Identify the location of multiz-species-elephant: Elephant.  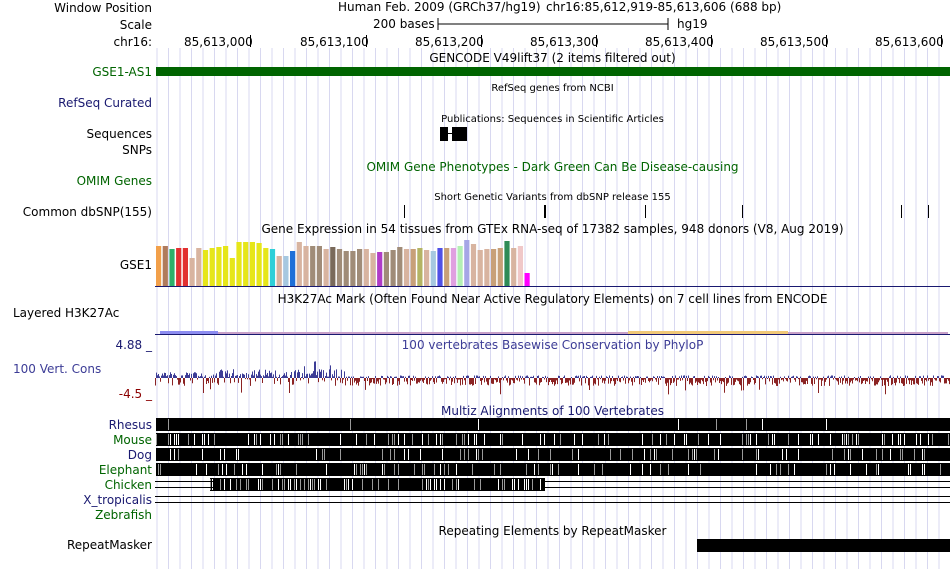
(125, 470).